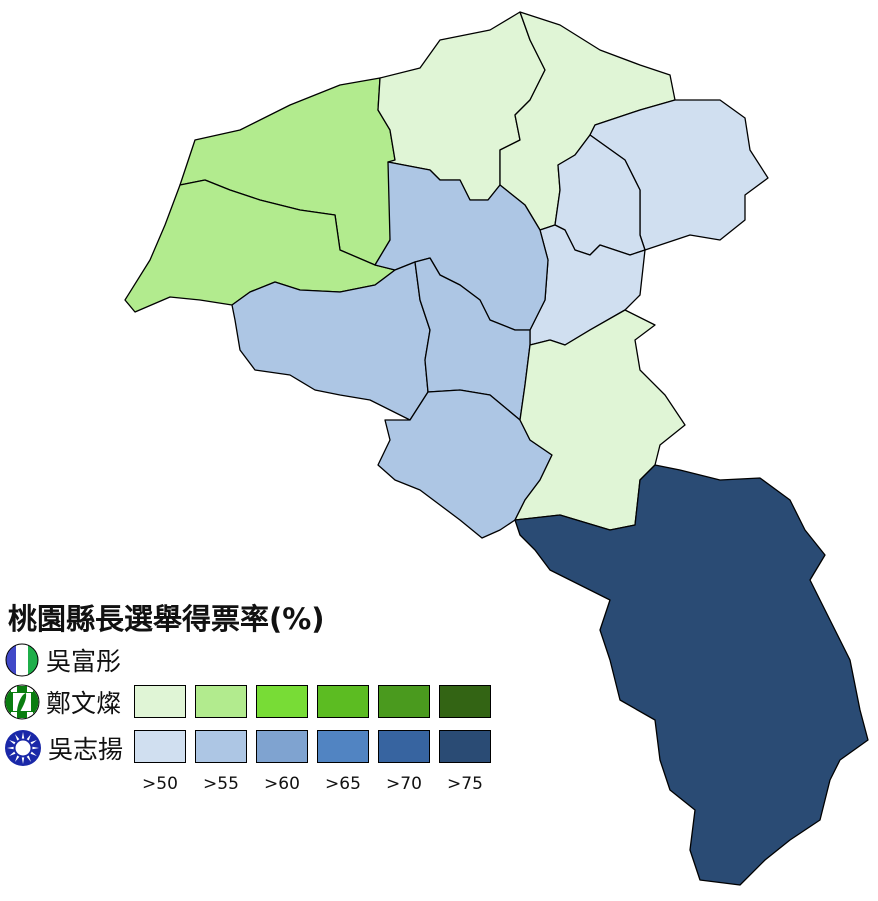 Image resolution: width=878 pixels, height=901 pixels. I want to click on candidate-name: 鄭文燦, so click(84, 703).